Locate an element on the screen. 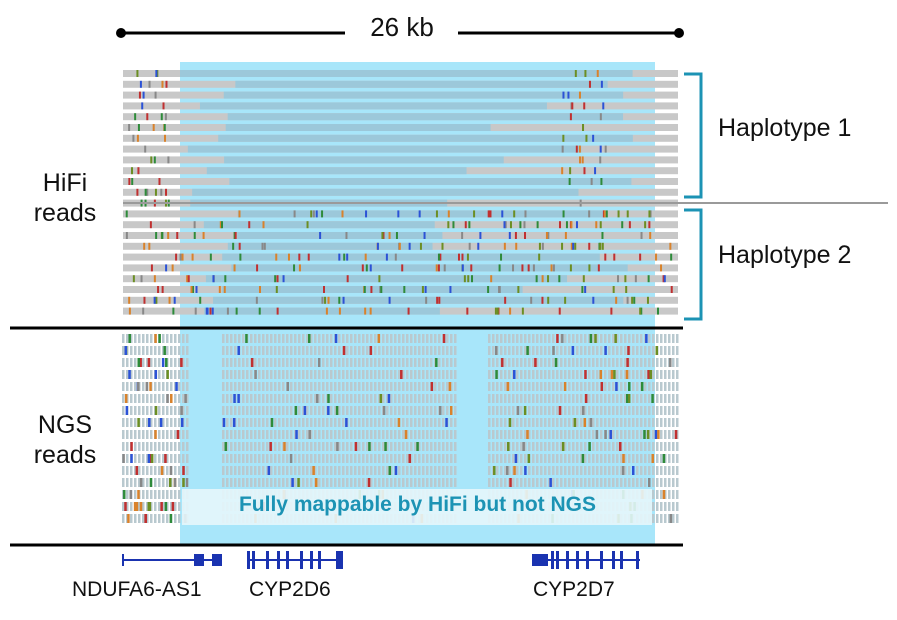  haplotype2-label: Haplotype 2 is located at coordinates (785, 255).